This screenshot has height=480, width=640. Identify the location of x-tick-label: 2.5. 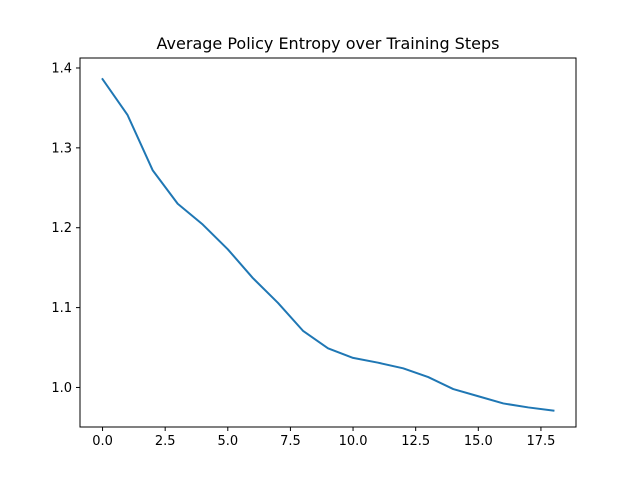
(165, 441).